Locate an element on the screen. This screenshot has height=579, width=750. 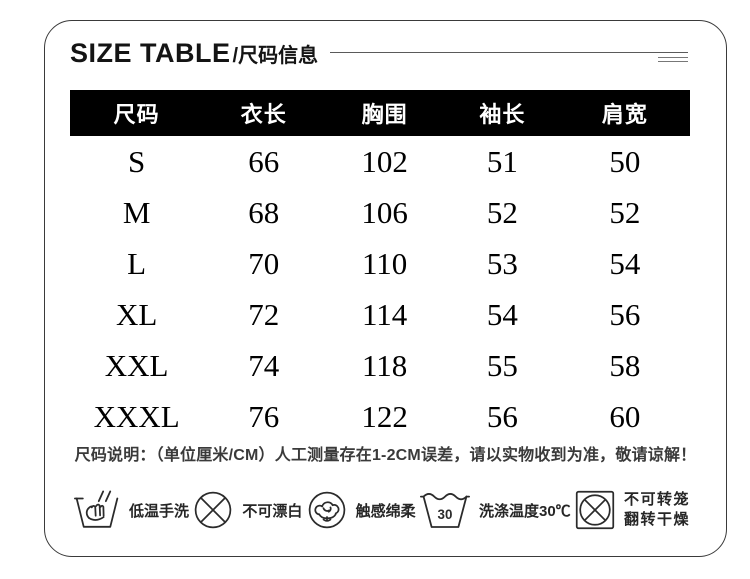
cell-size: S is located at coordinates (137, 161).